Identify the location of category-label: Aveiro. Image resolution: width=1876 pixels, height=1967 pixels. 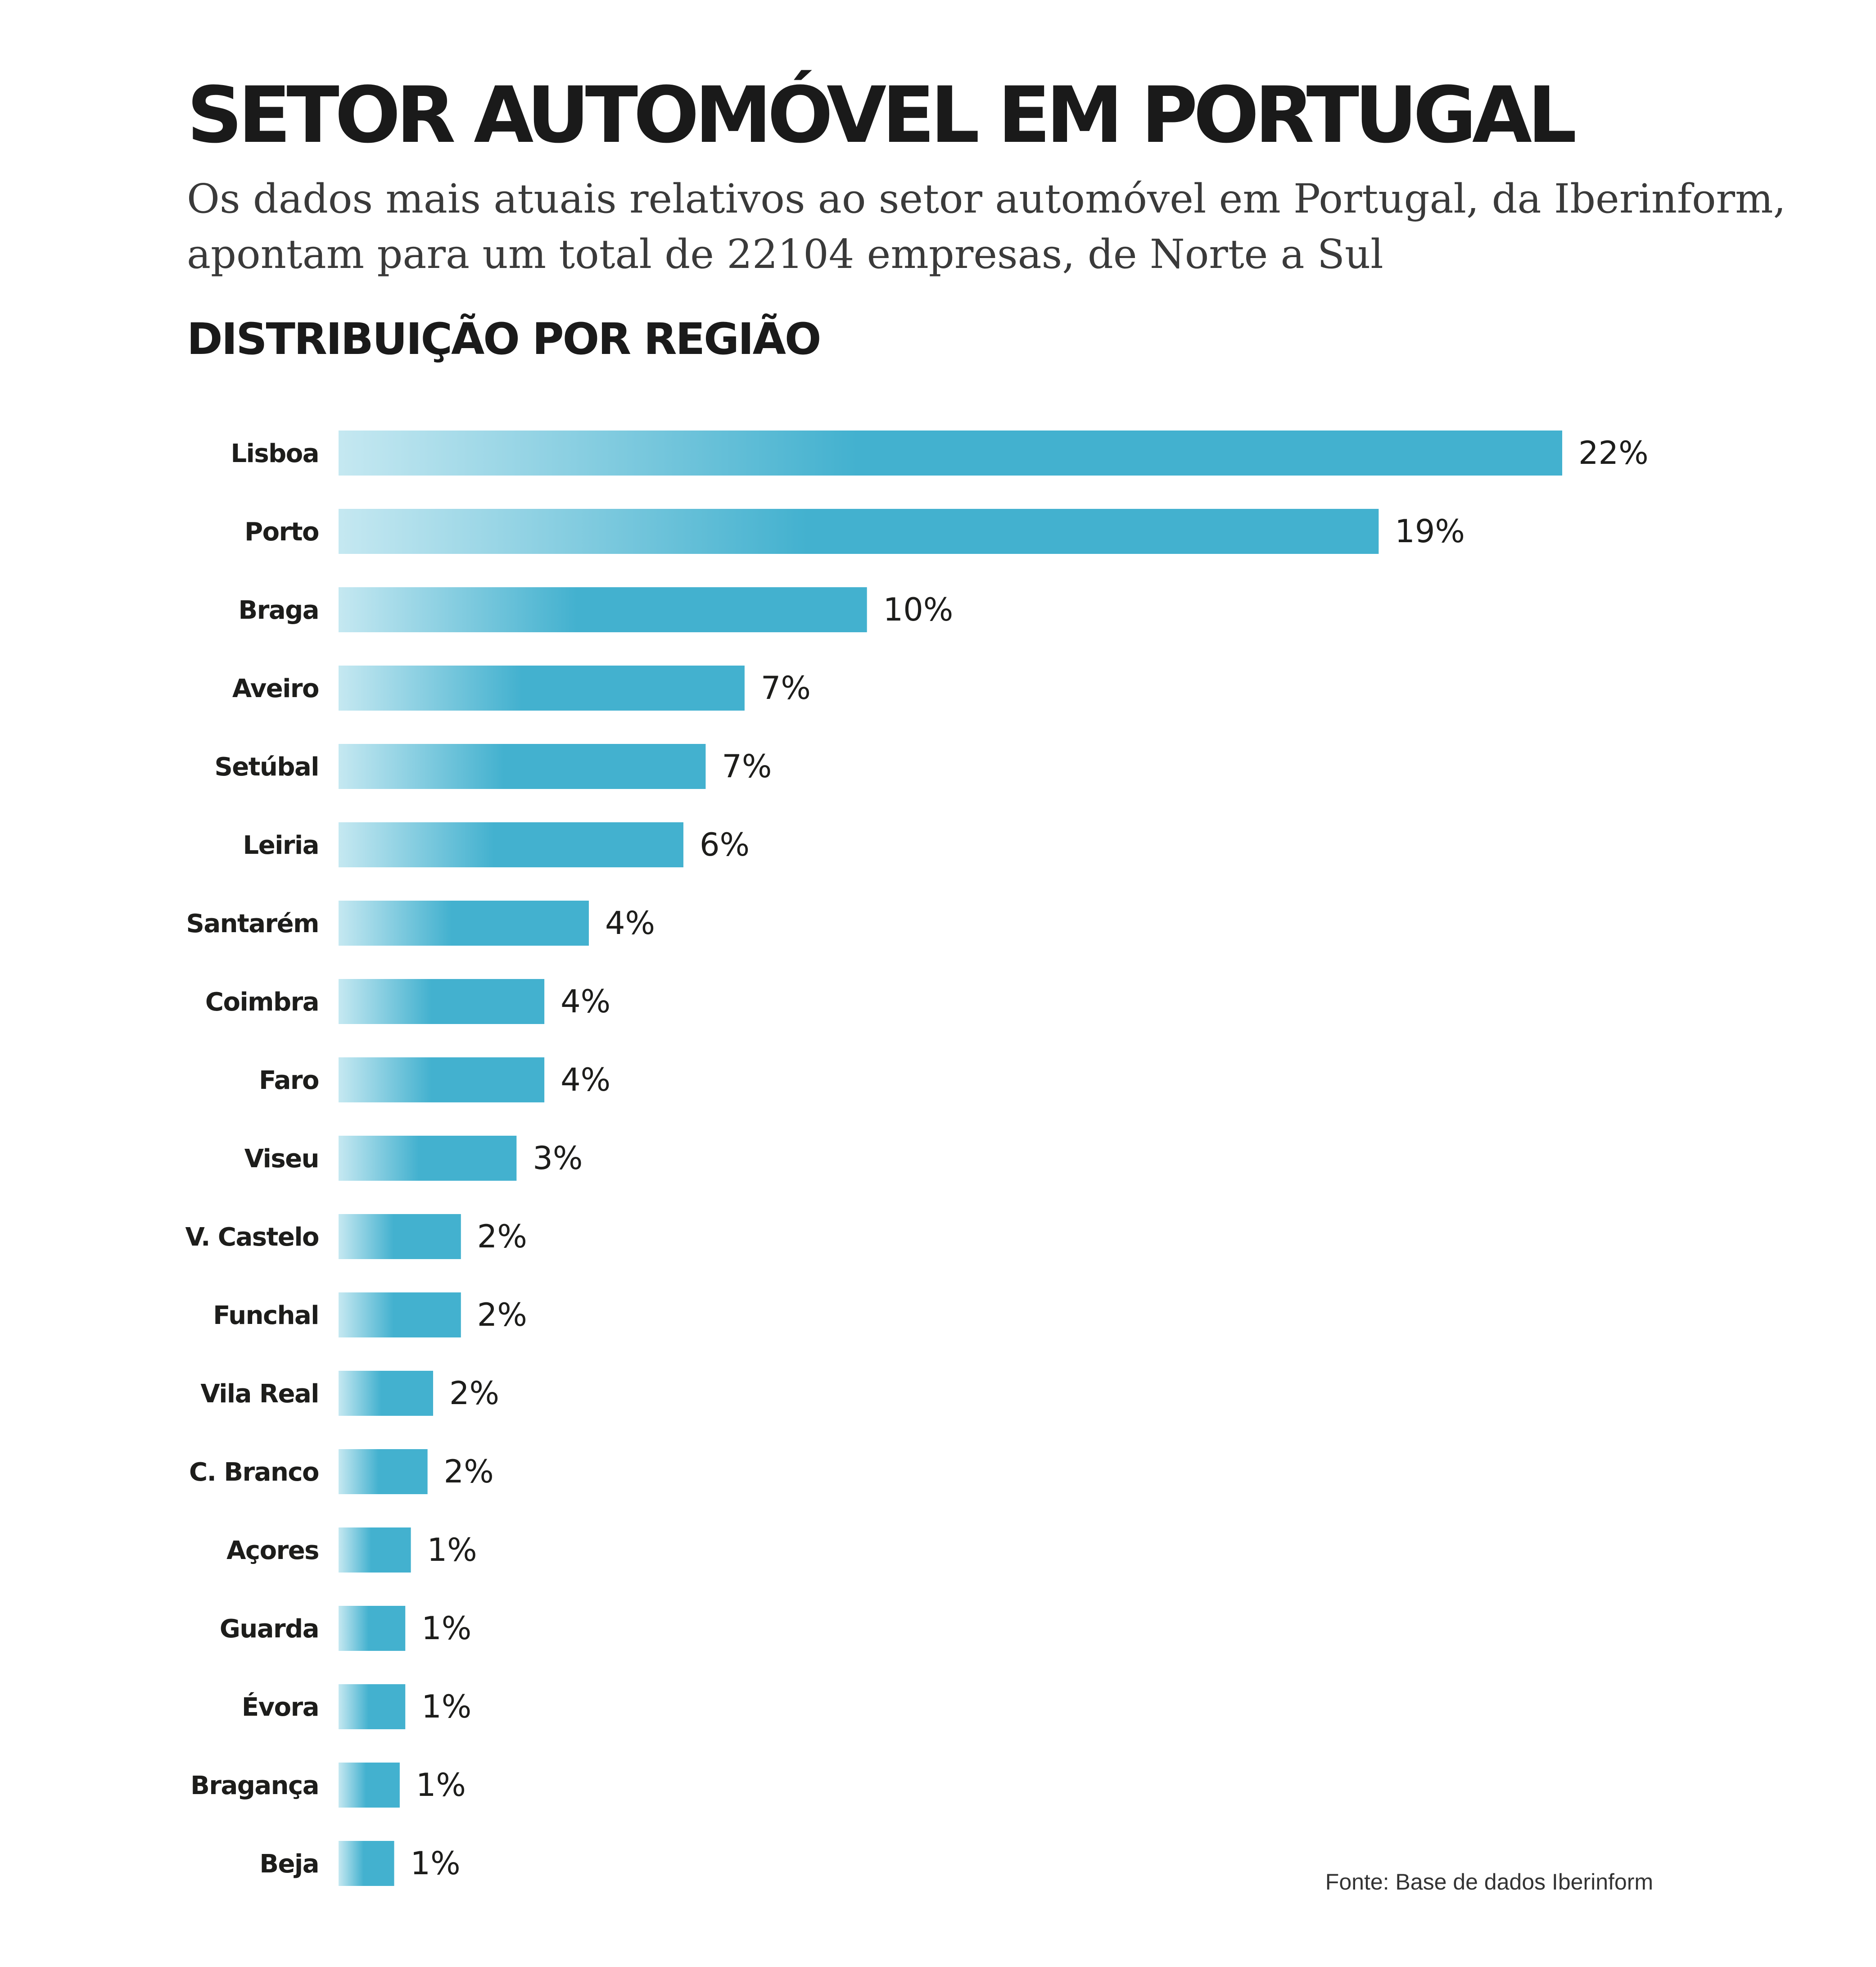
(275, 688).